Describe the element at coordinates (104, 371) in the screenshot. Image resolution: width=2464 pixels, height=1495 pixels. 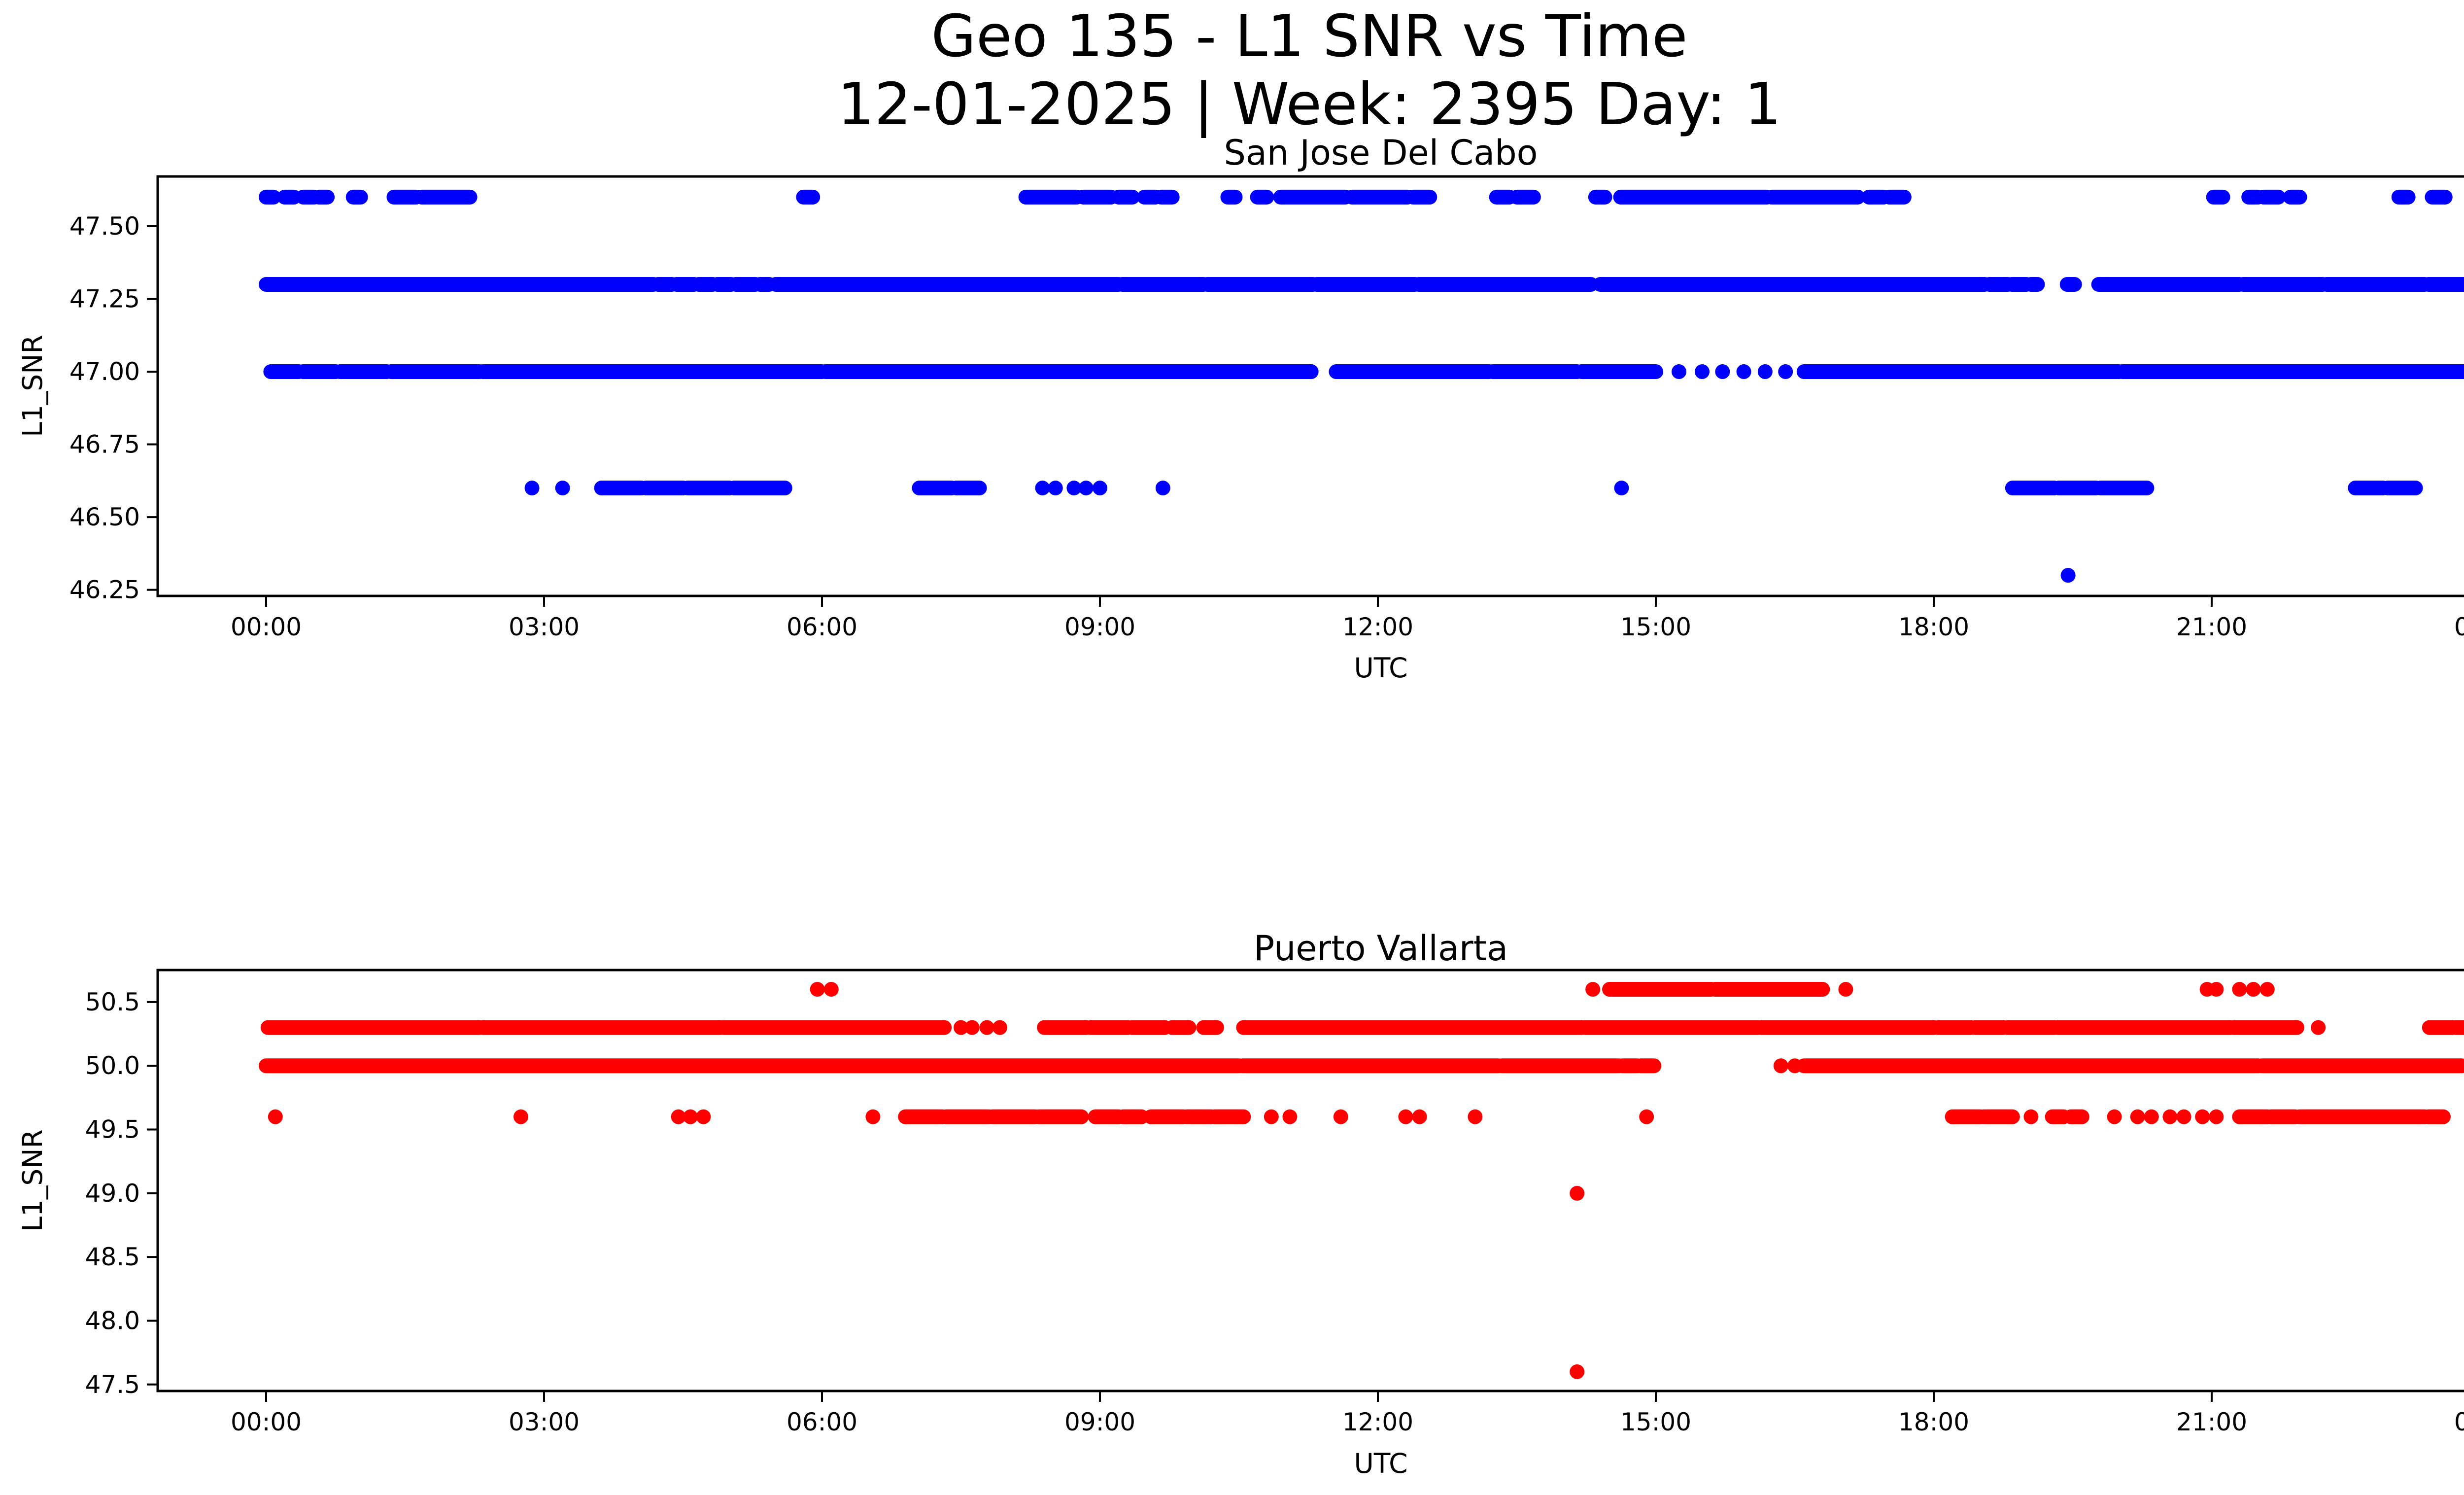
I see `y-tick-label: 47.00` at that location.